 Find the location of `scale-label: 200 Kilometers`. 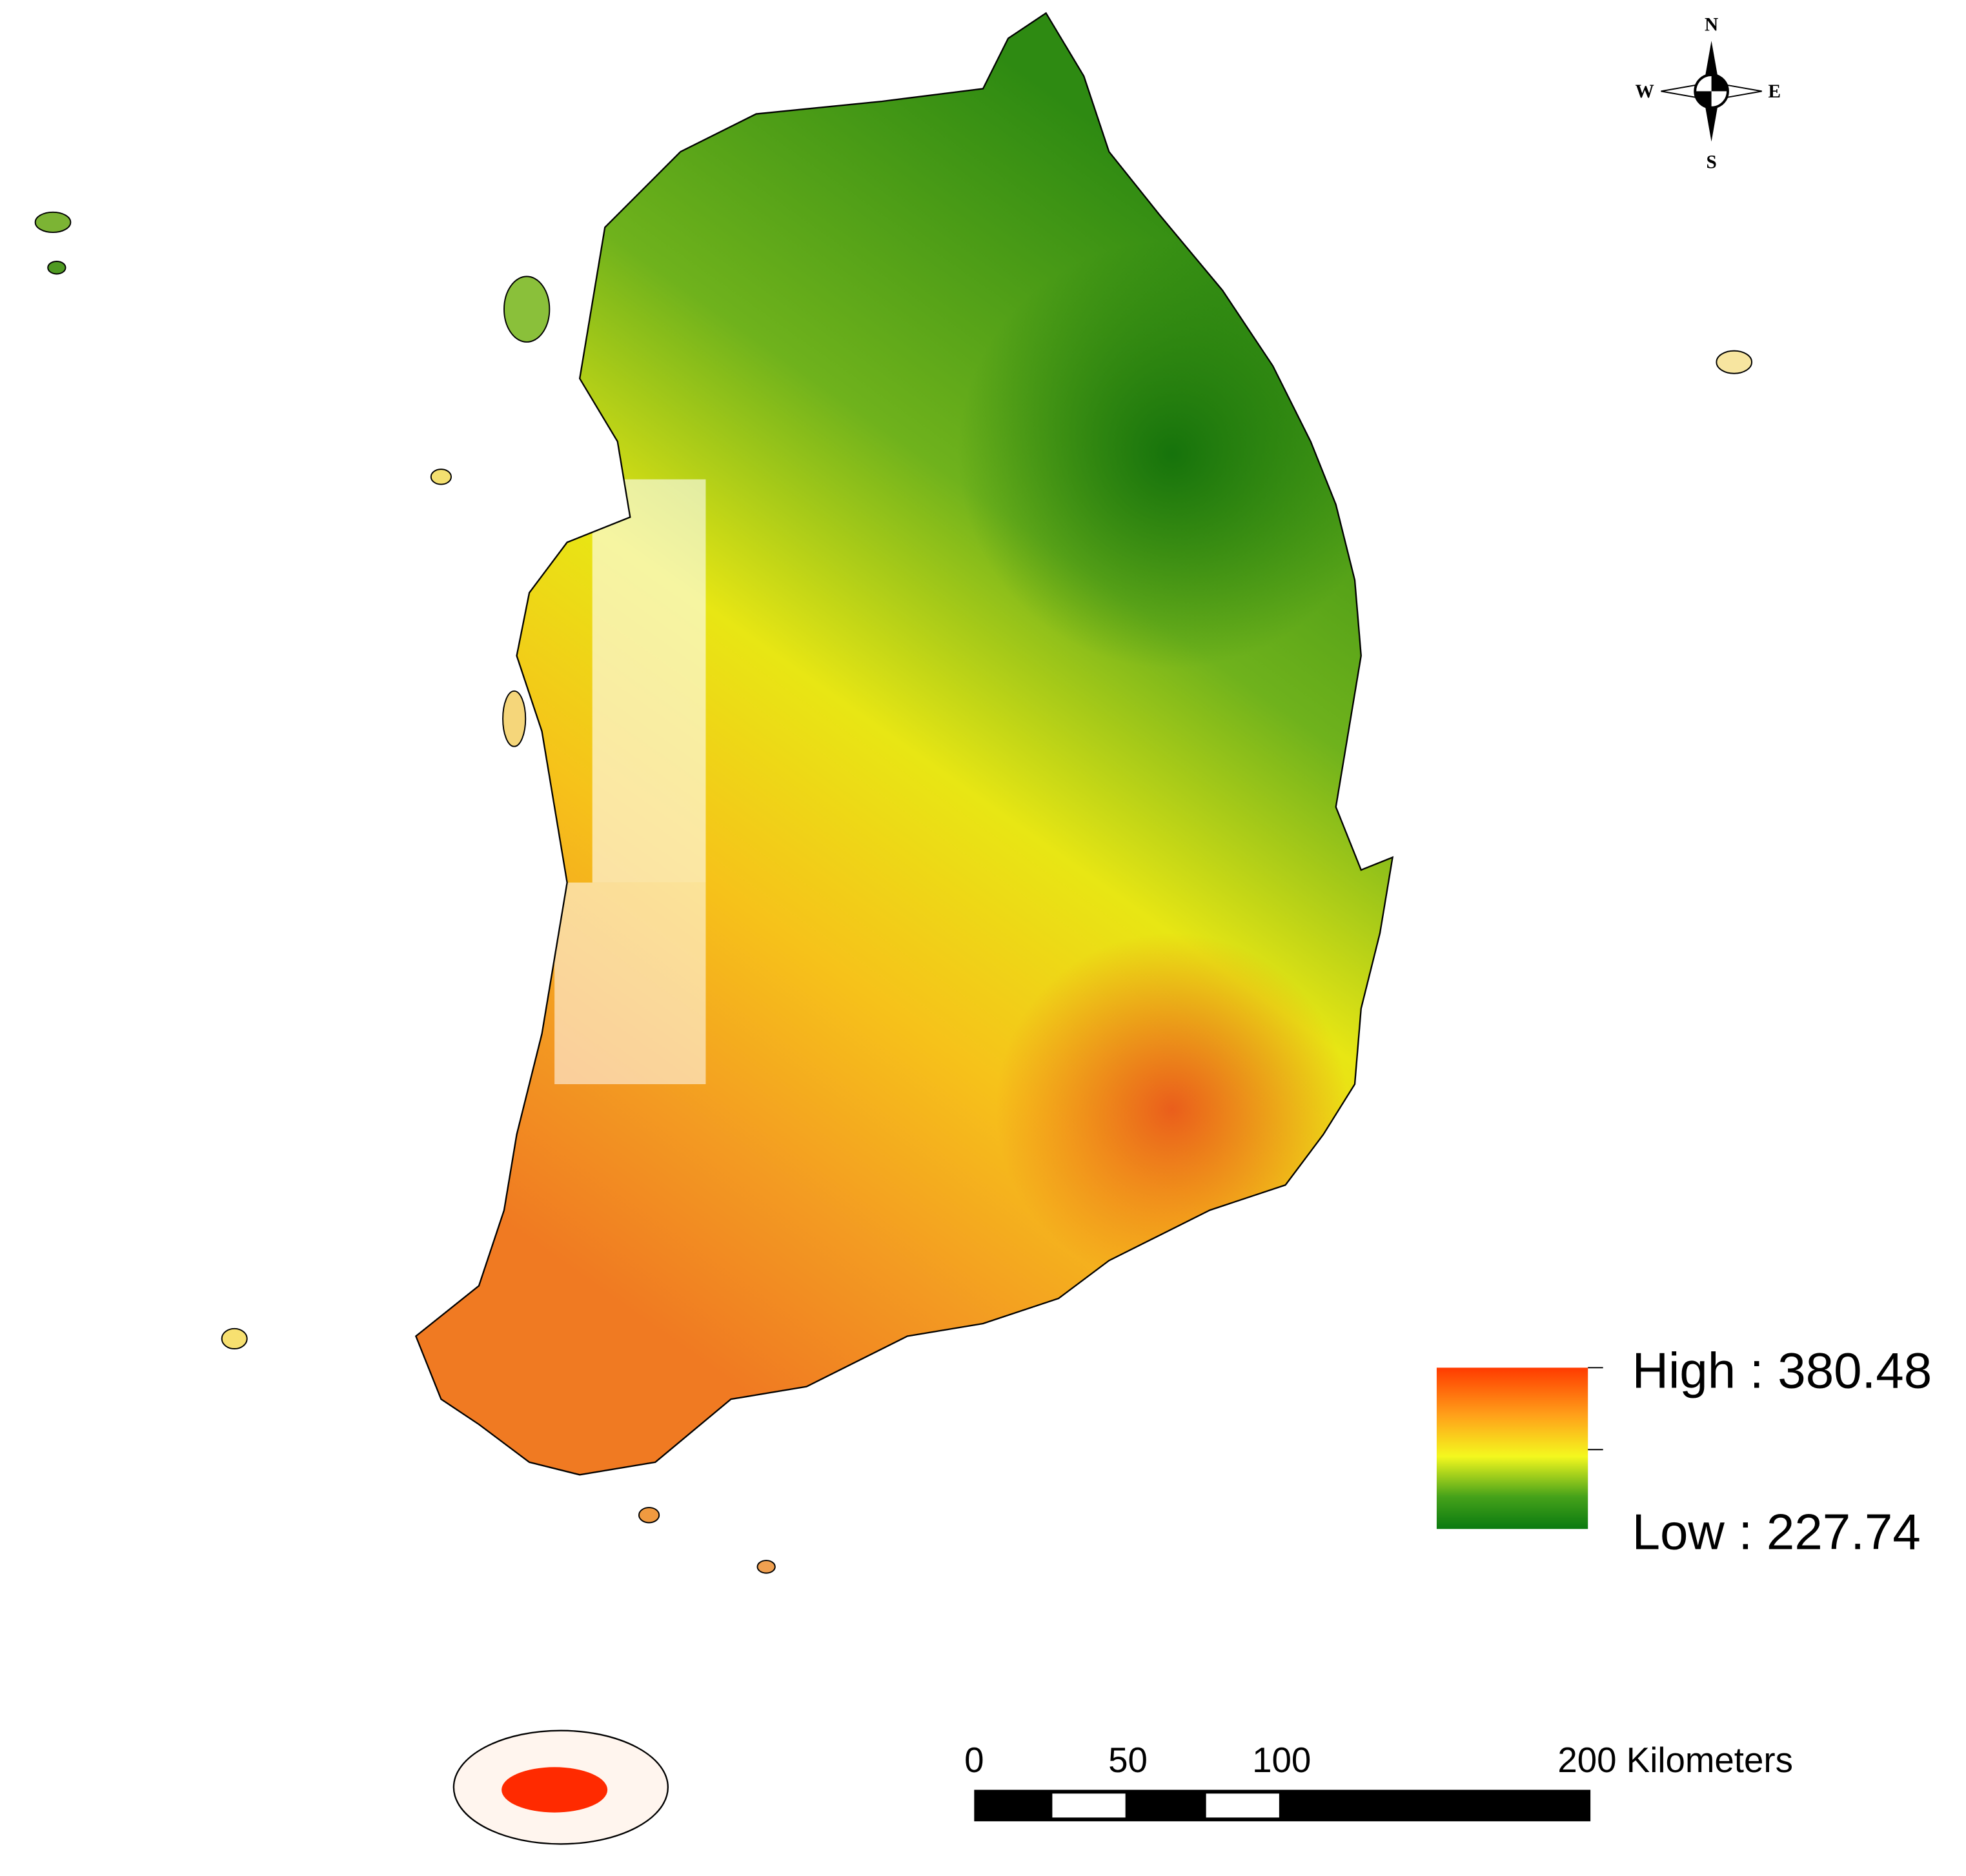

scale-label: 200 Kilometers is located at coordinates (1675, 1760).